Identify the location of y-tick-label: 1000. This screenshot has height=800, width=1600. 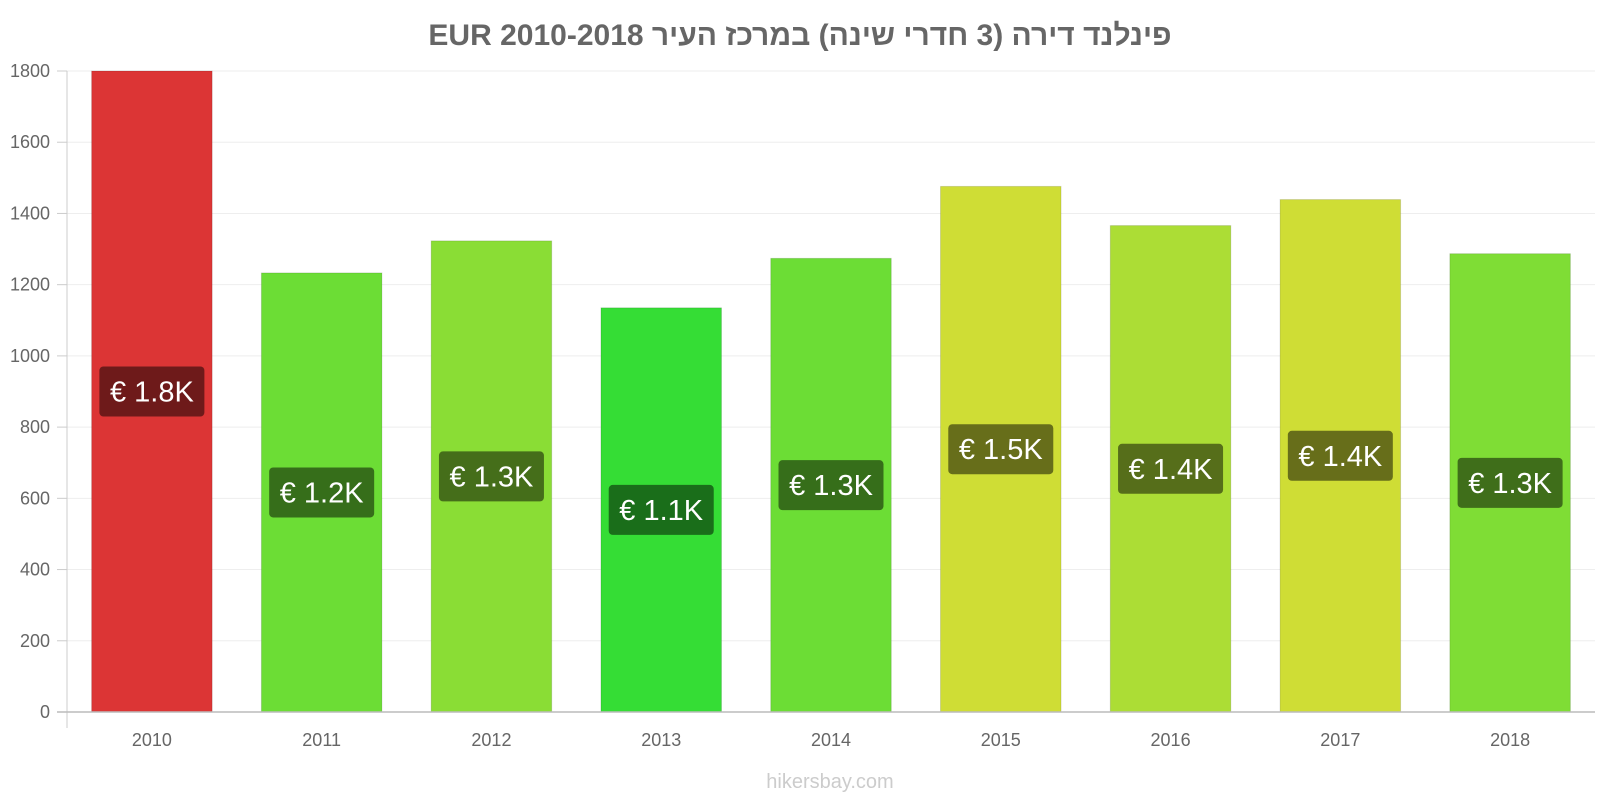
(30, 356).